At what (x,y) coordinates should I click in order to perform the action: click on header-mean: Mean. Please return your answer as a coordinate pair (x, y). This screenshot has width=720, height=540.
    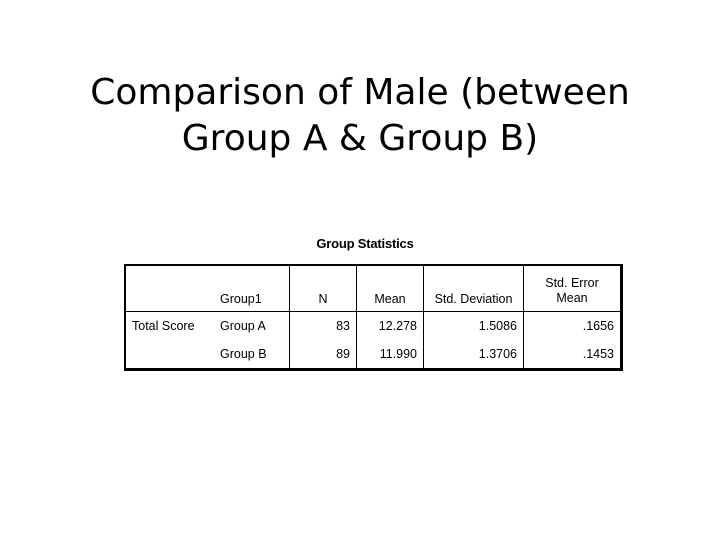
    Looking at the image, I should click on (390, 288).